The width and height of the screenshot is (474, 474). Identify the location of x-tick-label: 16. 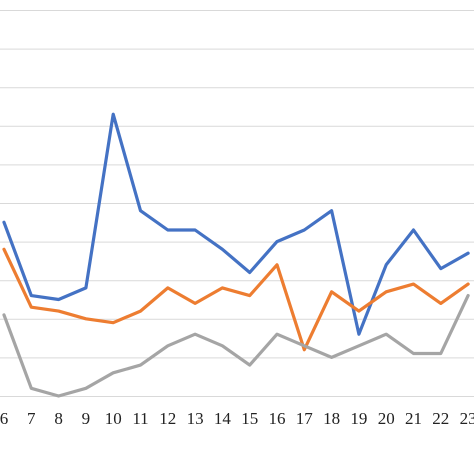
(277, 418).